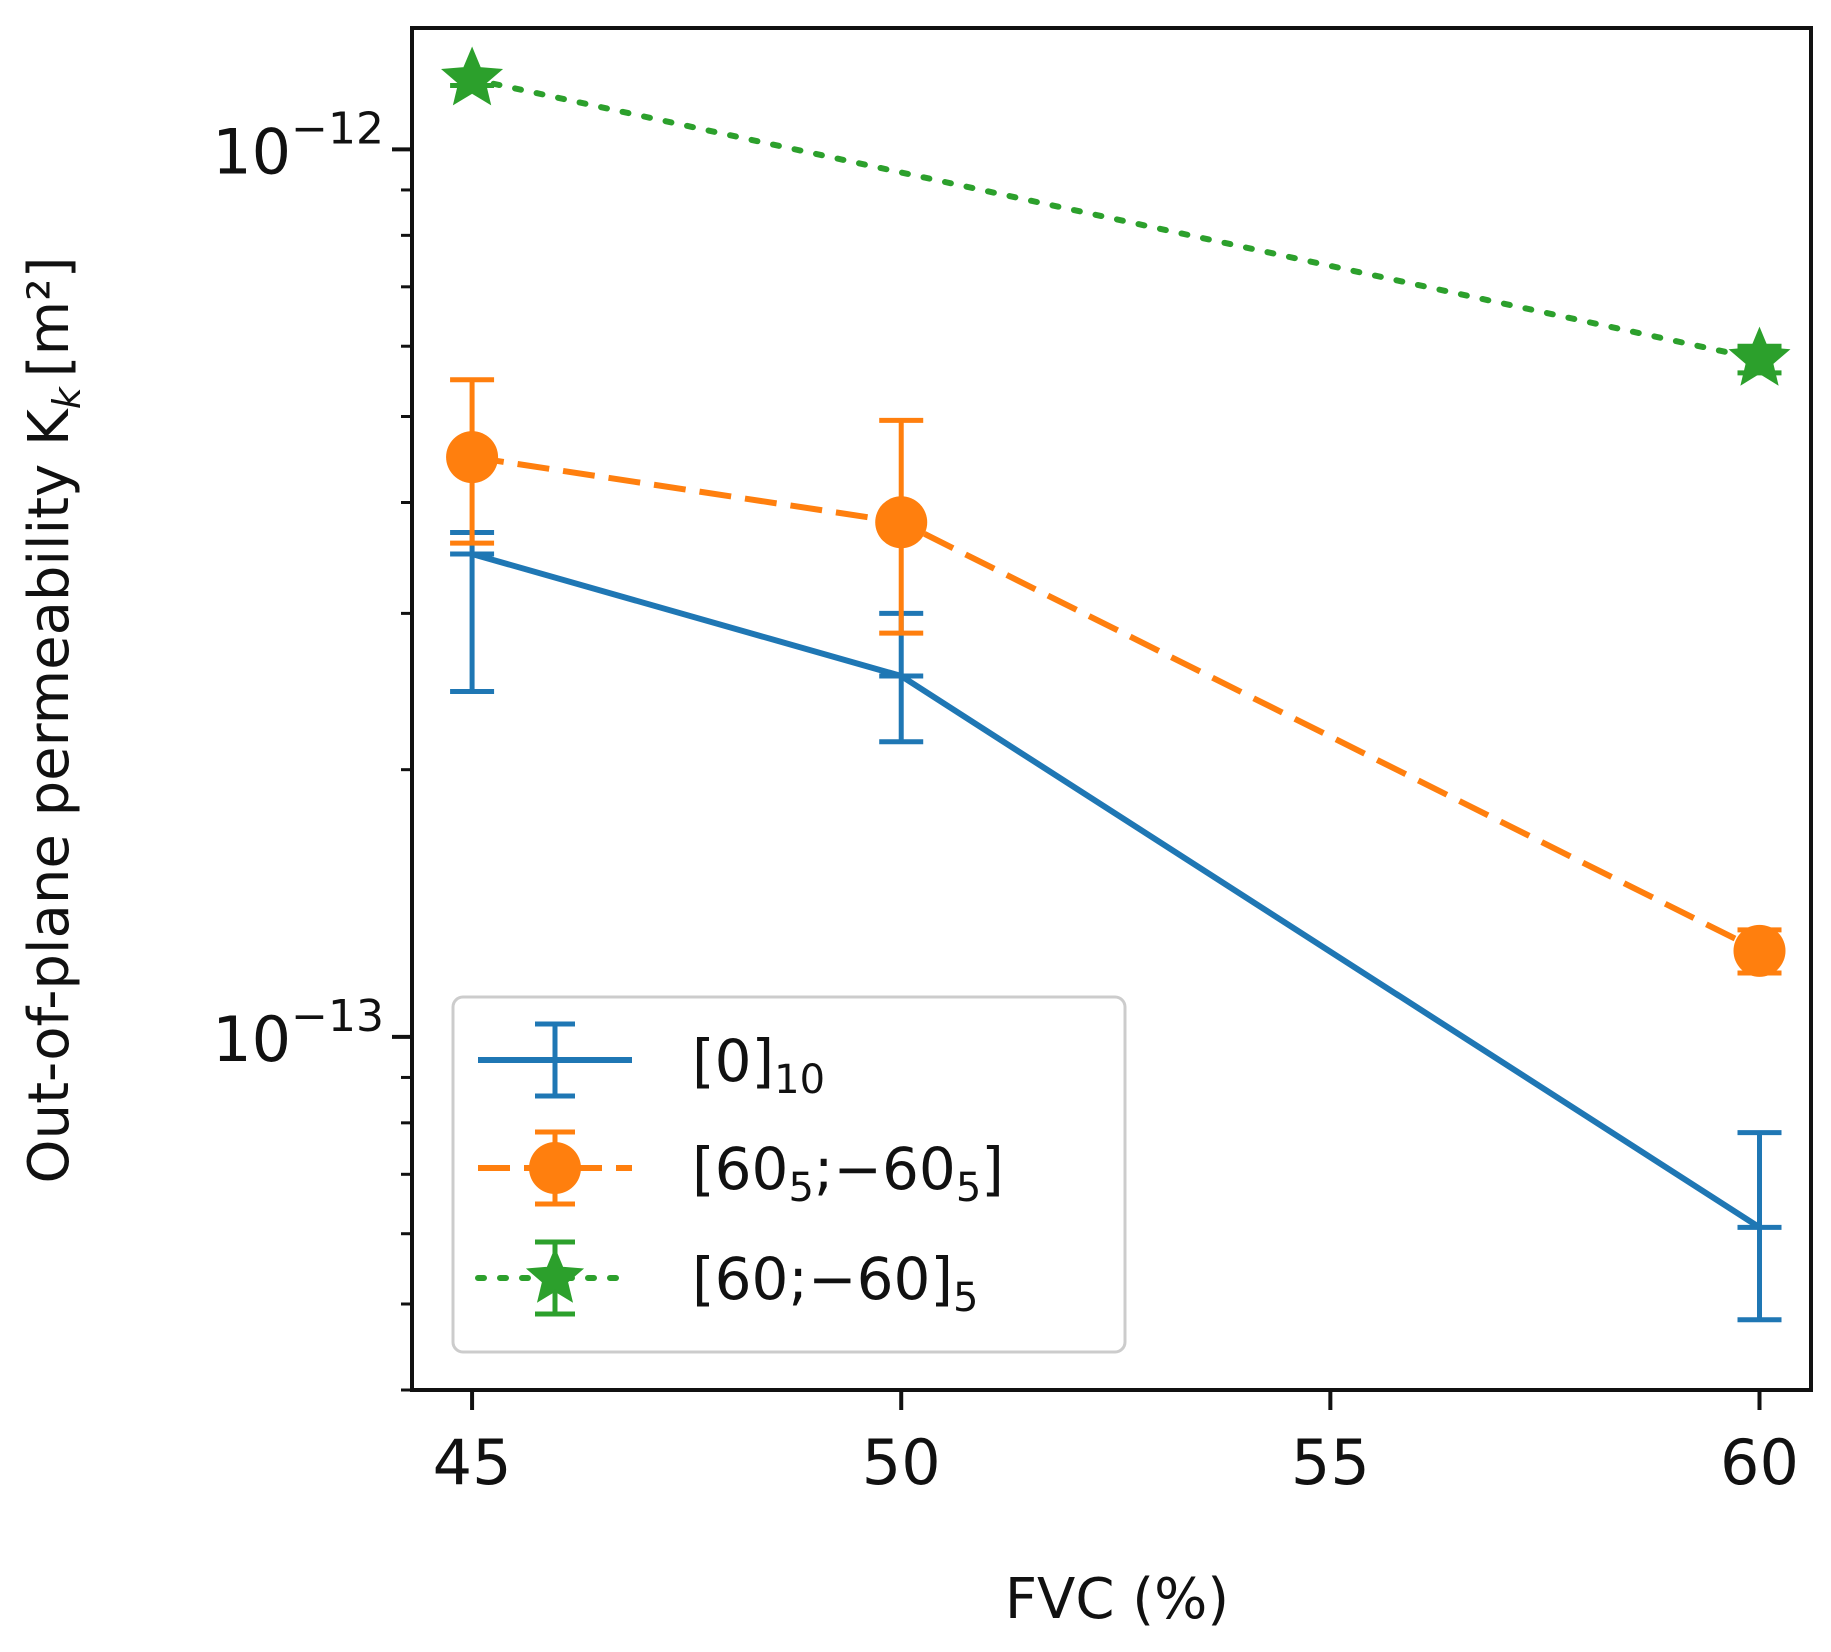  Describe the element at coordinates (901, 1462) in the screenshot. I see `x-tick-label: 50` at that location.